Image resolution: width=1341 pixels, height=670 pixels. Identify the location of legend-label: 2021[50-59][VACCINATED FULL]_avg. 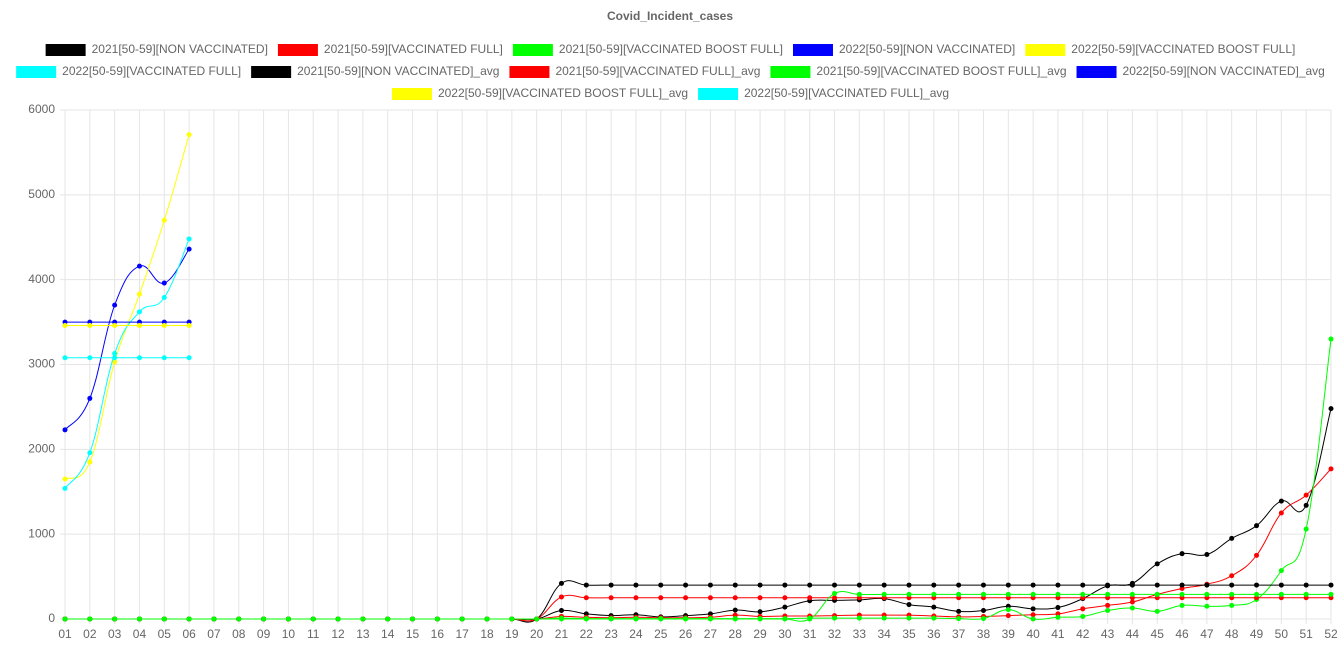
(657, 71).